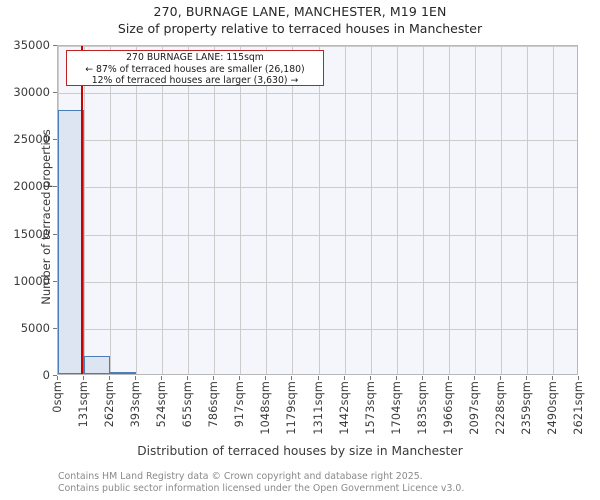 The width and height of the screenshot is (600, 500). Describe the element at coordinates (214, 404) in the screenshot. I see `x-axis-tick-label: 786sqm` at that location.